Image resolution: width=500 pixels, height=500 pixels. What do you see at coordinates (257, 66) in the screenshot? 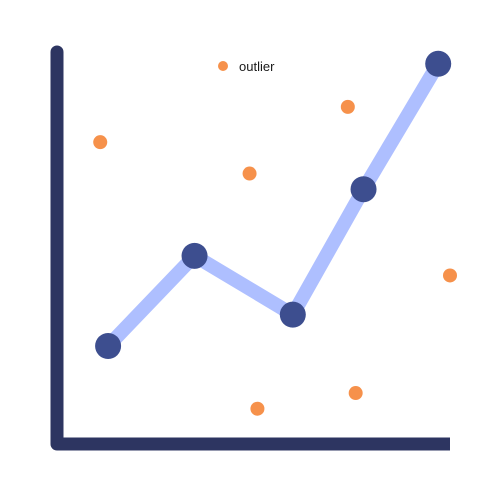
I see `legend-label-outlier: outlier` at bounding box center [257, 66].